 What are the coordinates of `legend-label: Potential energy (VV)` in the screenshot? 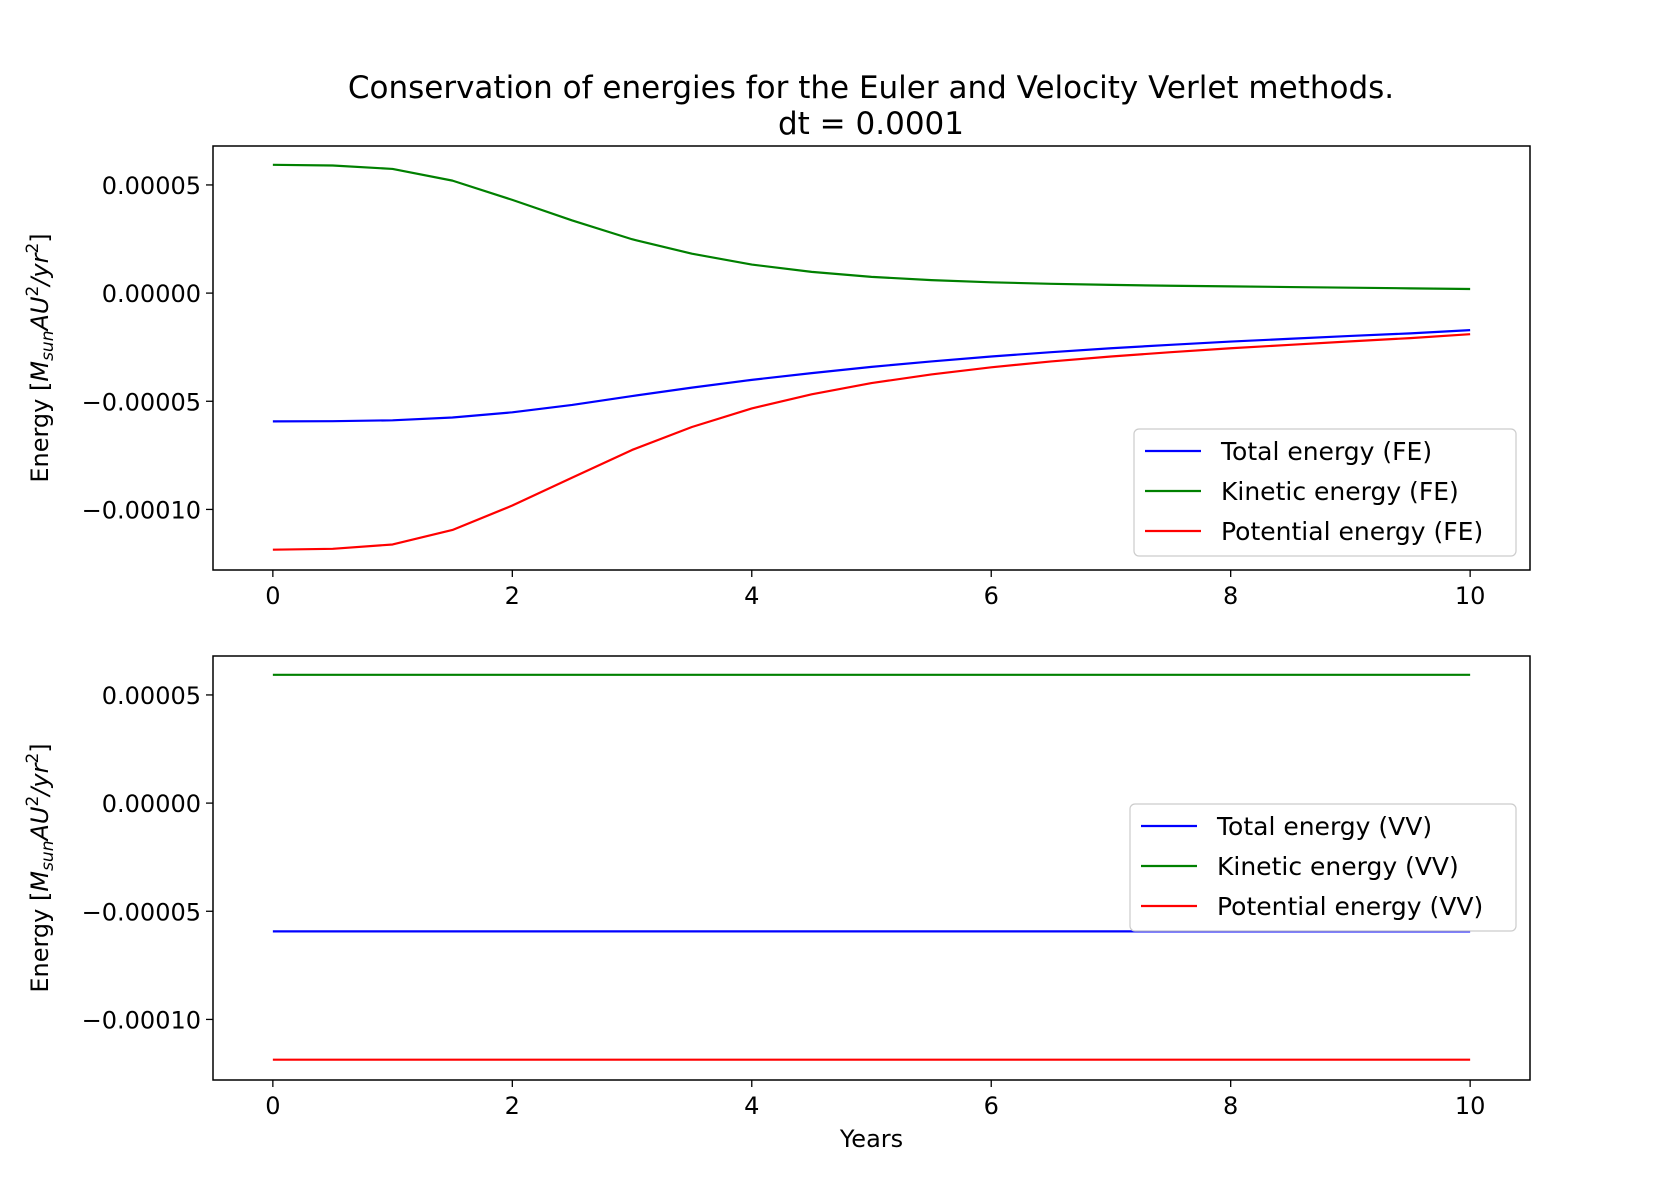 It's located at (1350, 906).